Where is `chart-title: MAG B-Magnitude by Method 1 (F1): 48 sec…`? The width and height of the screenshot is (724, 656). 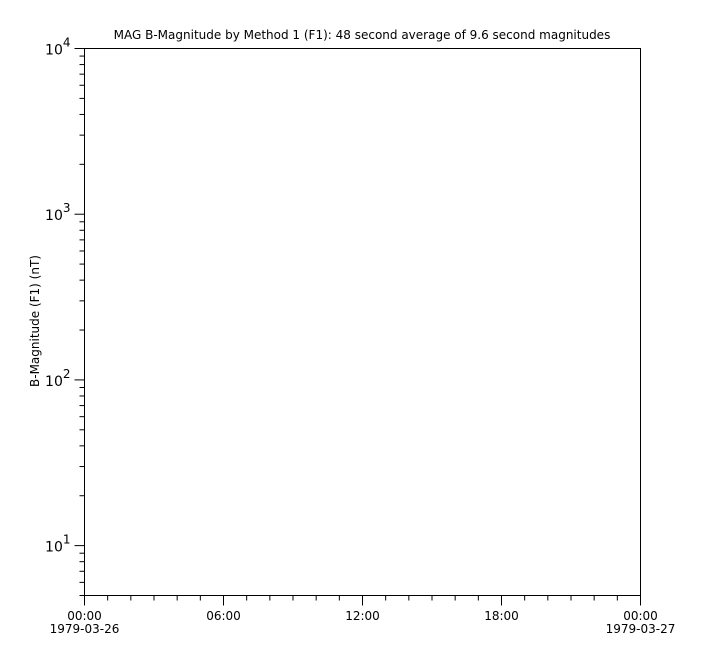 chart-title: MAG B-Magnitude by Method 1 (F1): 48 sec… is located at coordinates (362, 35).